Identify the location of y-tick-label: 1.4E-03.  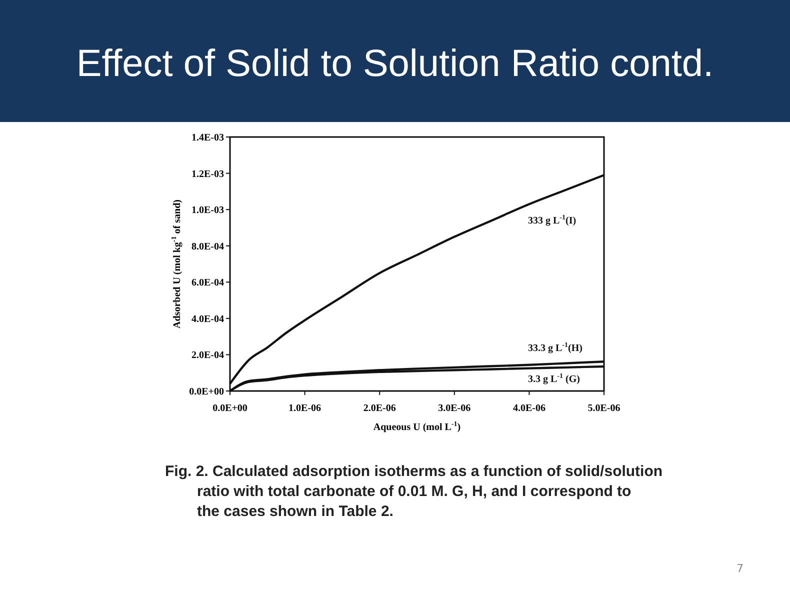
(208, 138).